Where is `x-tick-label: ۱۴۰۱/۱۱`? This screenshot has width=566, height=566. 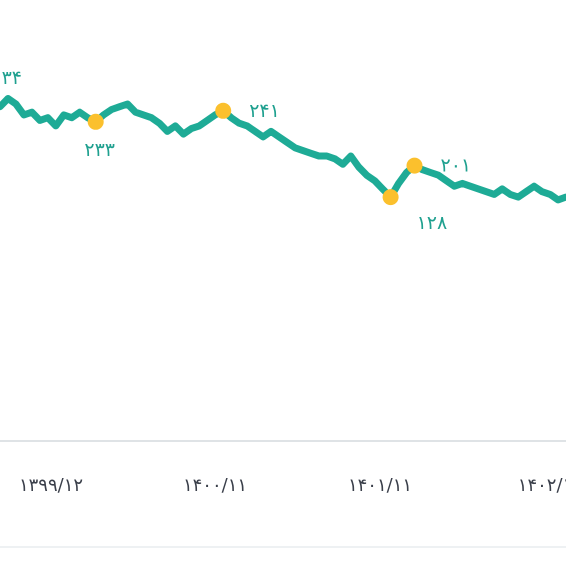
x-tick-label: ۱۴۰۱/۱۱ is located at coordinates (380, 485).